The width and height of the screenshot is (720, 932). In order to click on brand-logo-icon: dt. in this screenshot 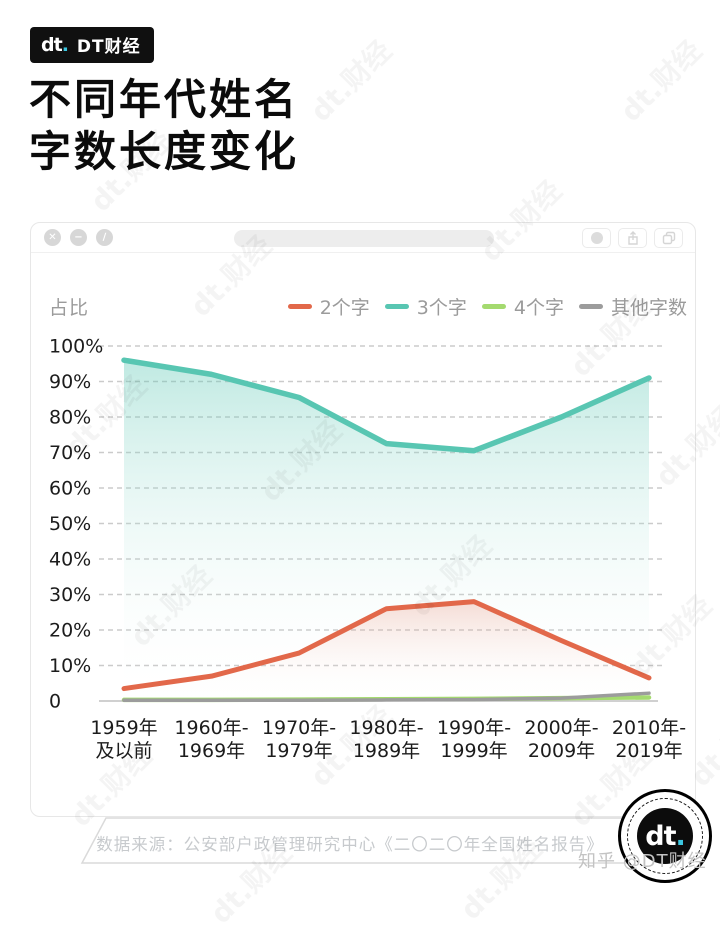, I will do `click(55, 44)`.